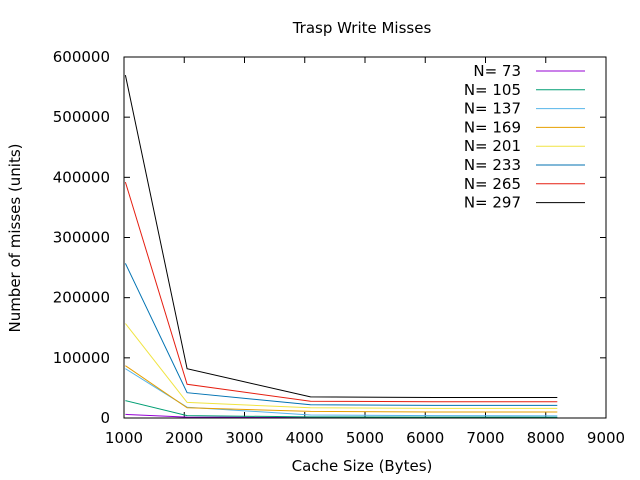  Describe the element at coordinates (81, 177) in the screenshot. I see `y-tick-label: 400000` at that location.